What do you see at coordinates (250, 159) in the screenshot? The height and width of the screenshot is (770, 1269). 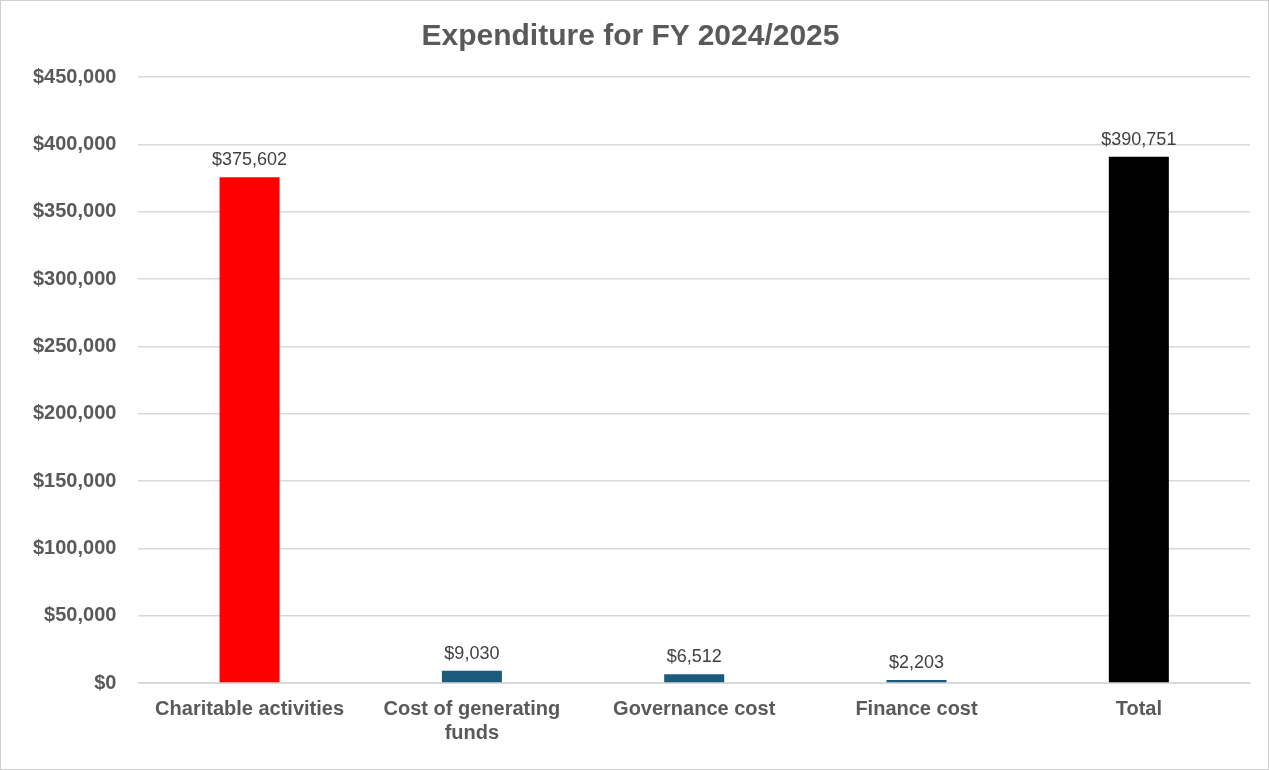 I see `data-label: $375,602` at bounding box center [250, 159].